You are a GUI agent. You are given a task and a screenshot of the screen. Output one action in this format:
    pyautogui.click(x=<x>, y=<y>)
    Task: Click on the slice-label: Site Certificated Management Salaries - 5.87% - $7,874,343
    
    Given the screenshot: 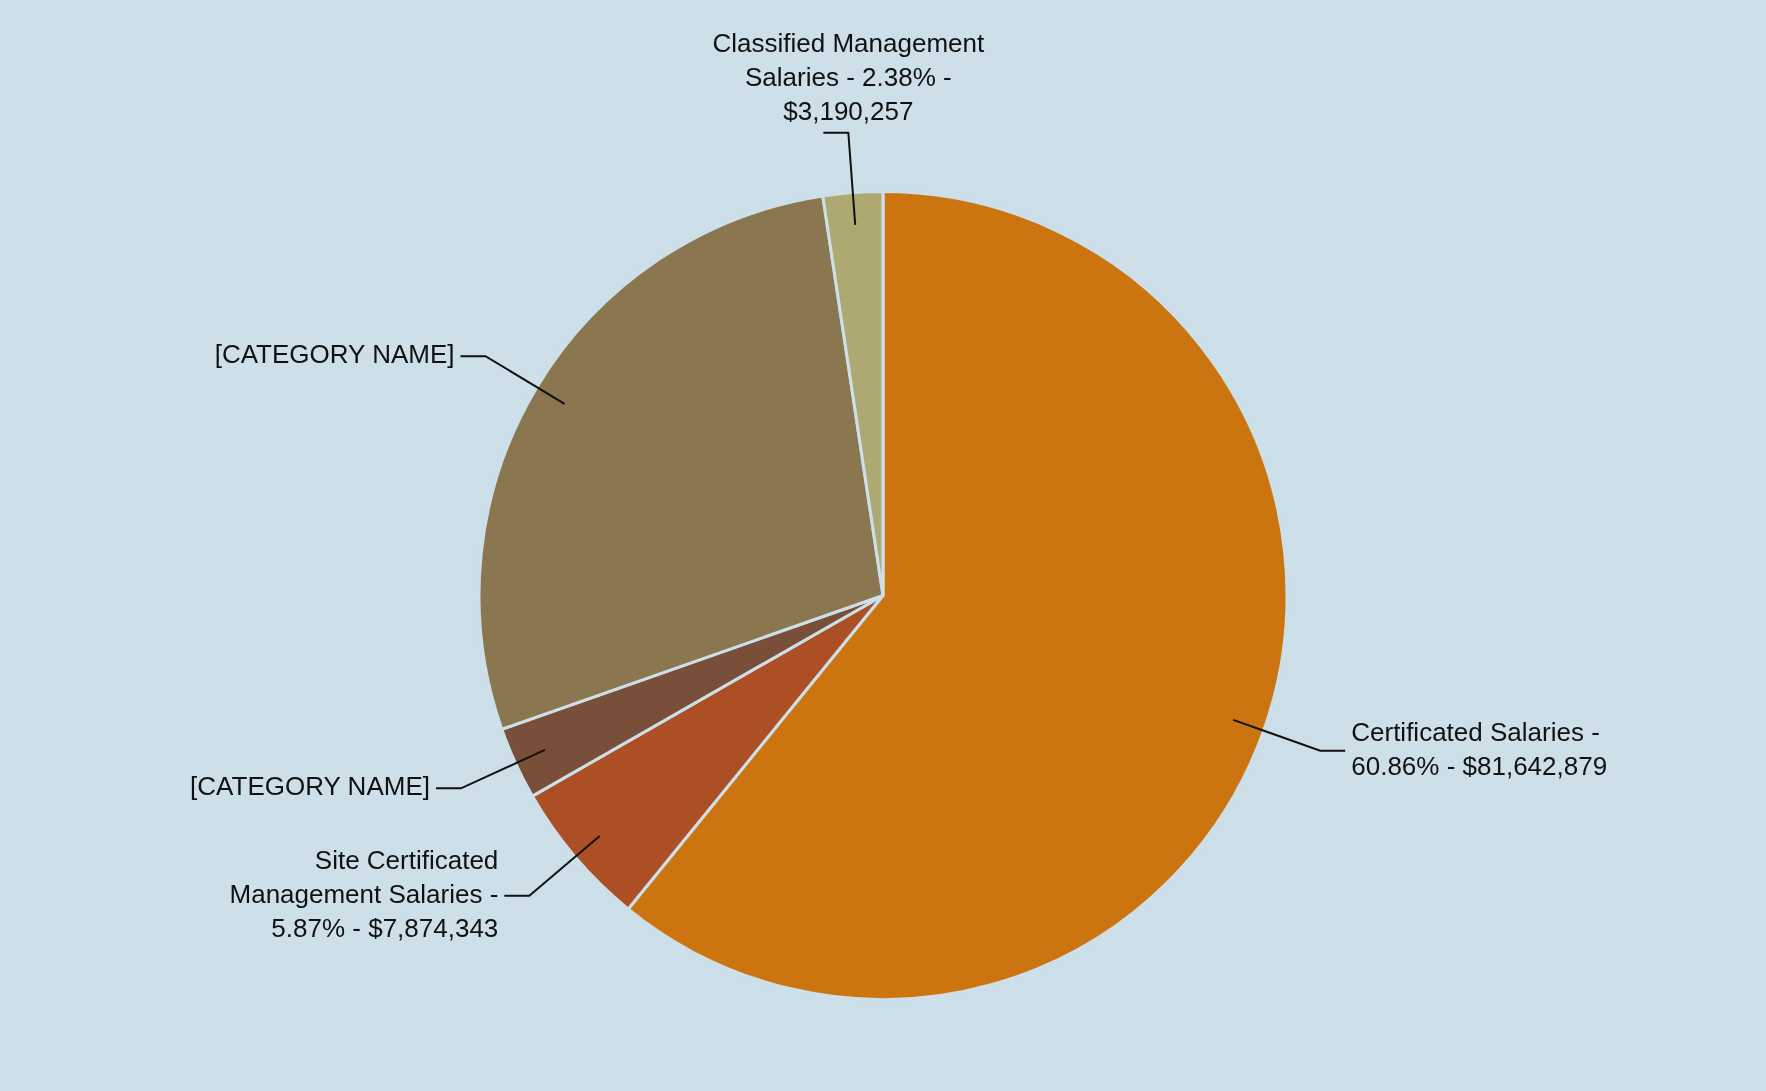 What is the action you would take?
    pyautogui.click(x=364, y=894)
    